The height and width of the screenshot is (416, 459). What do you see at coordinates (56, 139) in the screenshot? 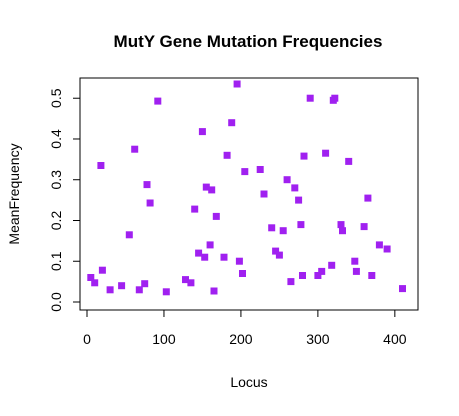
I see `y-tick-label: 0.4` at bounding box center [56, 139].